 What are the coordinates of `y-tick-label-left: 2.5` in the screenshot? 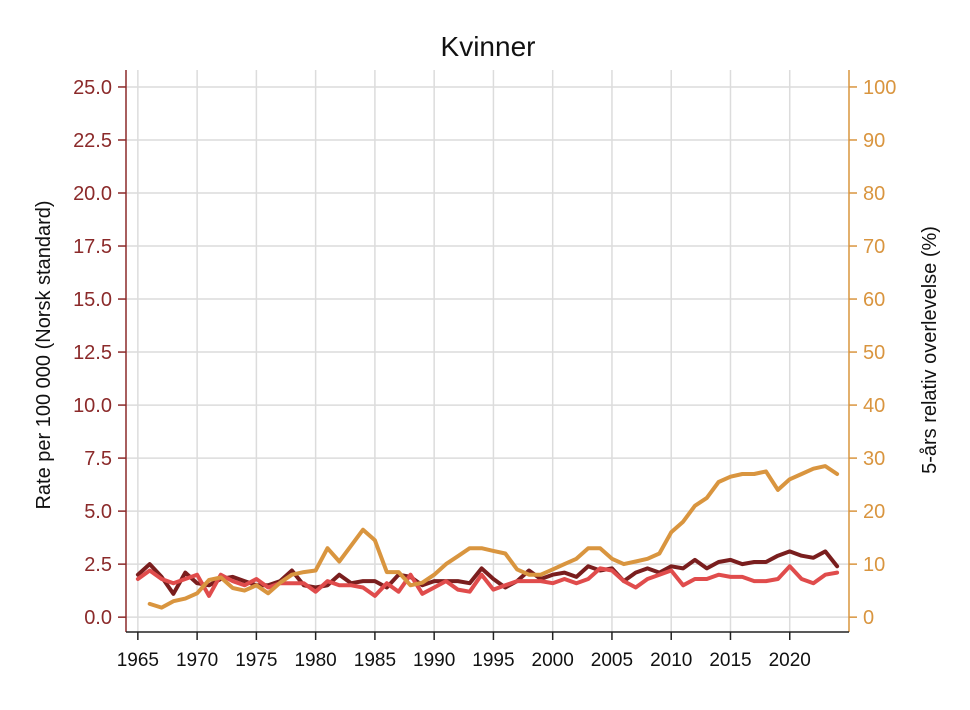 It's located at (98, 565).